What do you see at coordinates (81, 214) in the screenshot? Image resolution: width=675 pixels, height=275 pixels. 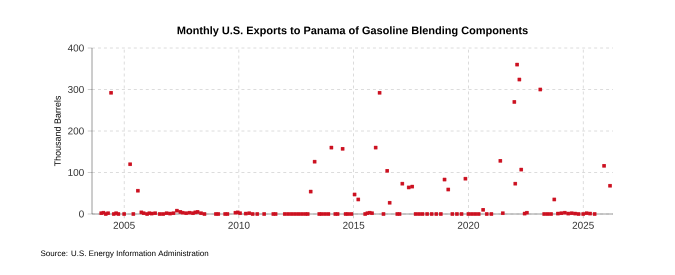 I see `y-tick-label: 0` at bounding box center [81, 214].